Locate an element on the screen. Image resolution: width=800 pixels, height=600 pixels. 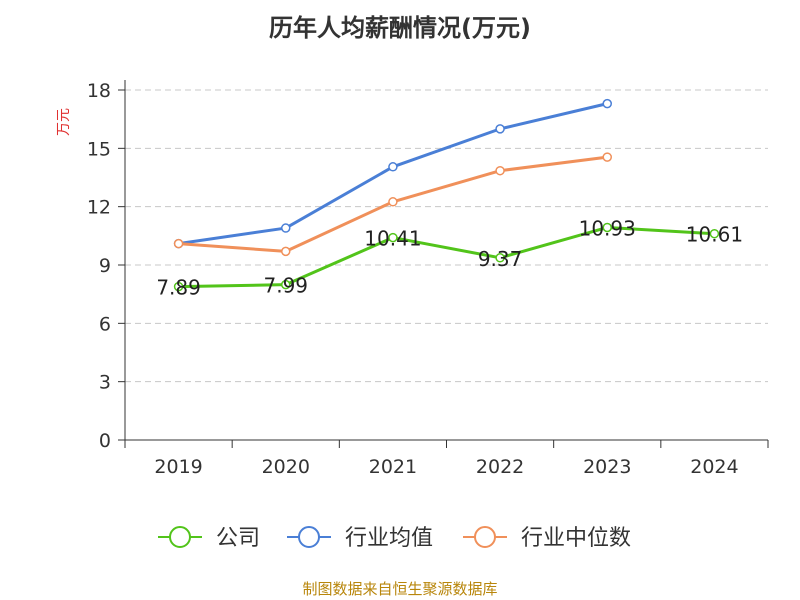
x-tick-label: 2022 is located at coordinates (500, 467).